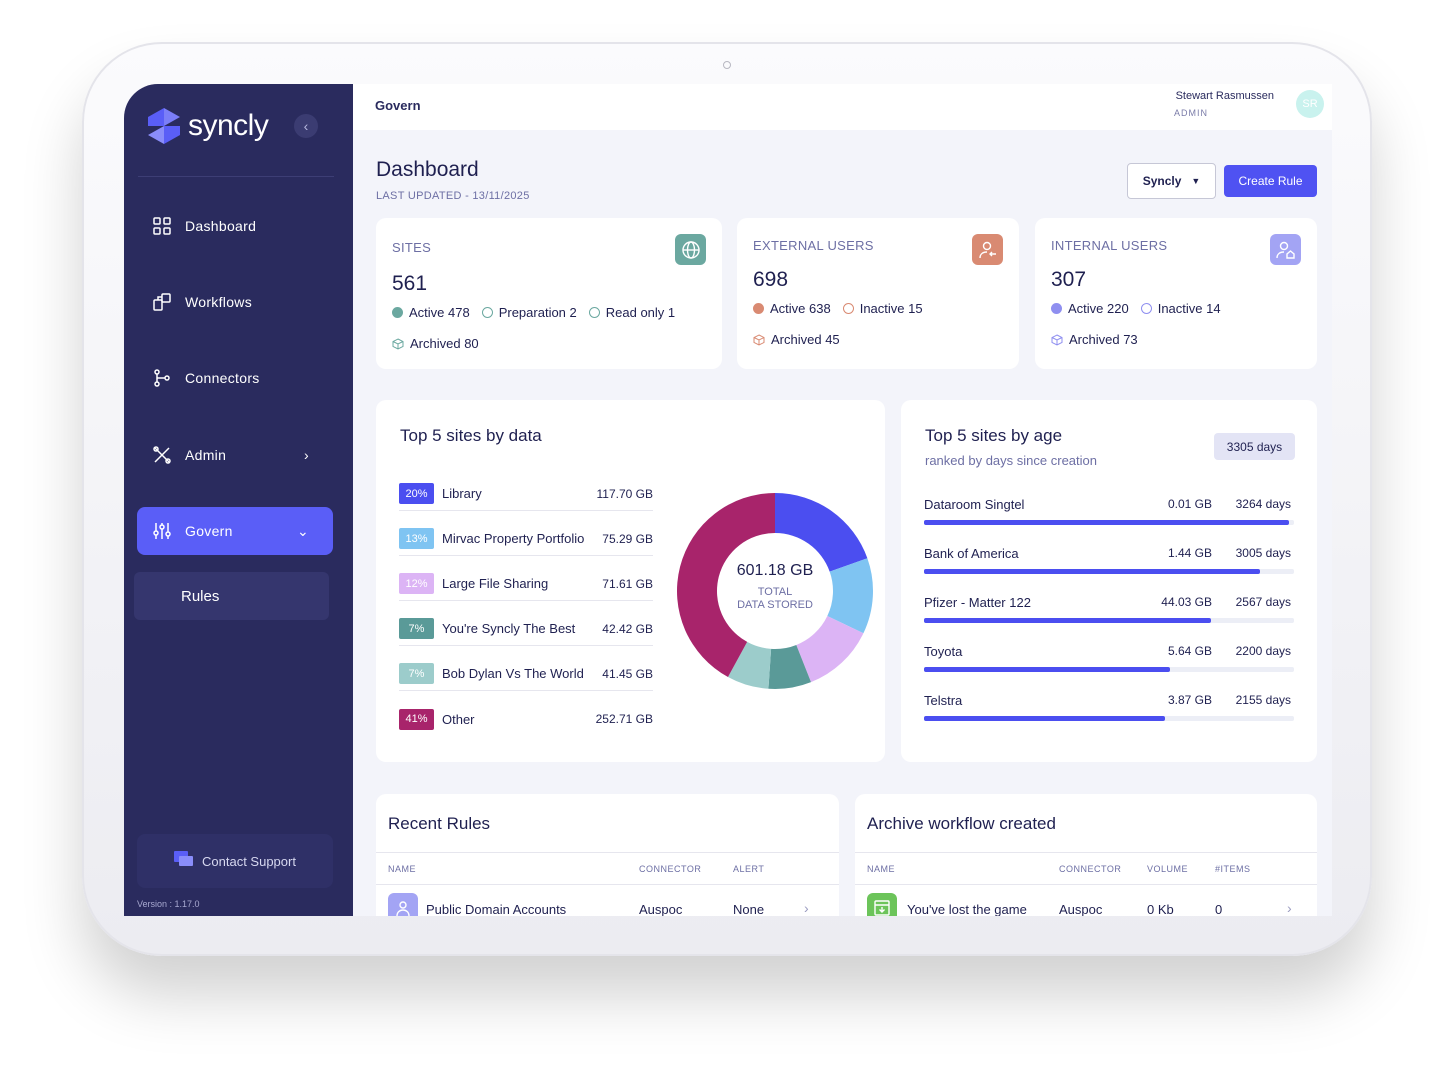  What do you see at coordinates (235, 302) in the screenshot?
I see `sidebar-item-workflows: Workflows` at bounding box center [235, 302].